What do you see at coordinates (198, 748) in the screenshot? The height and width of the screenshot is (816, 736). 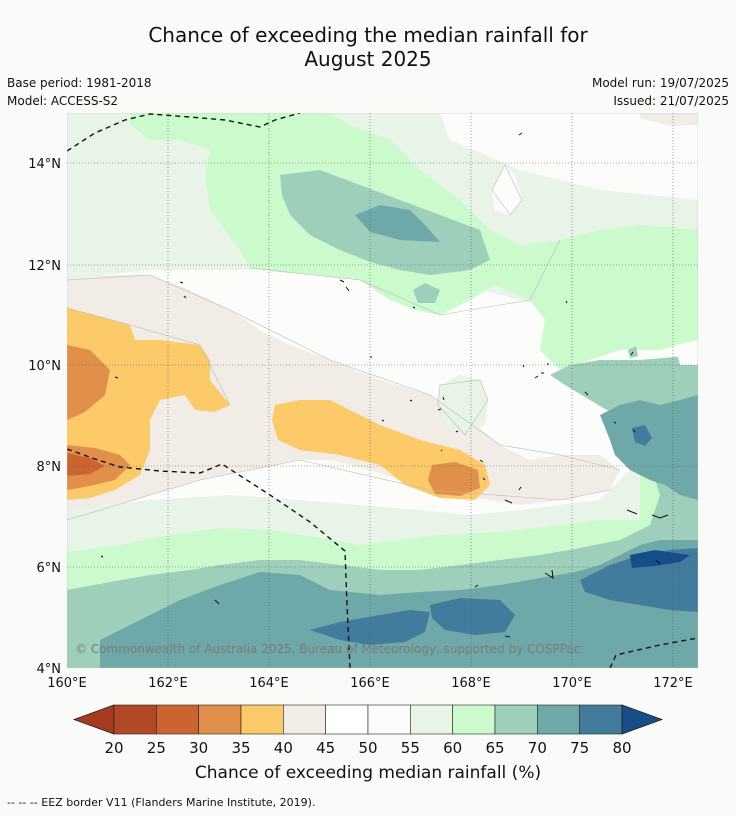 I see `colorbar-tick-label: 30` at bounding box center [198, 748].